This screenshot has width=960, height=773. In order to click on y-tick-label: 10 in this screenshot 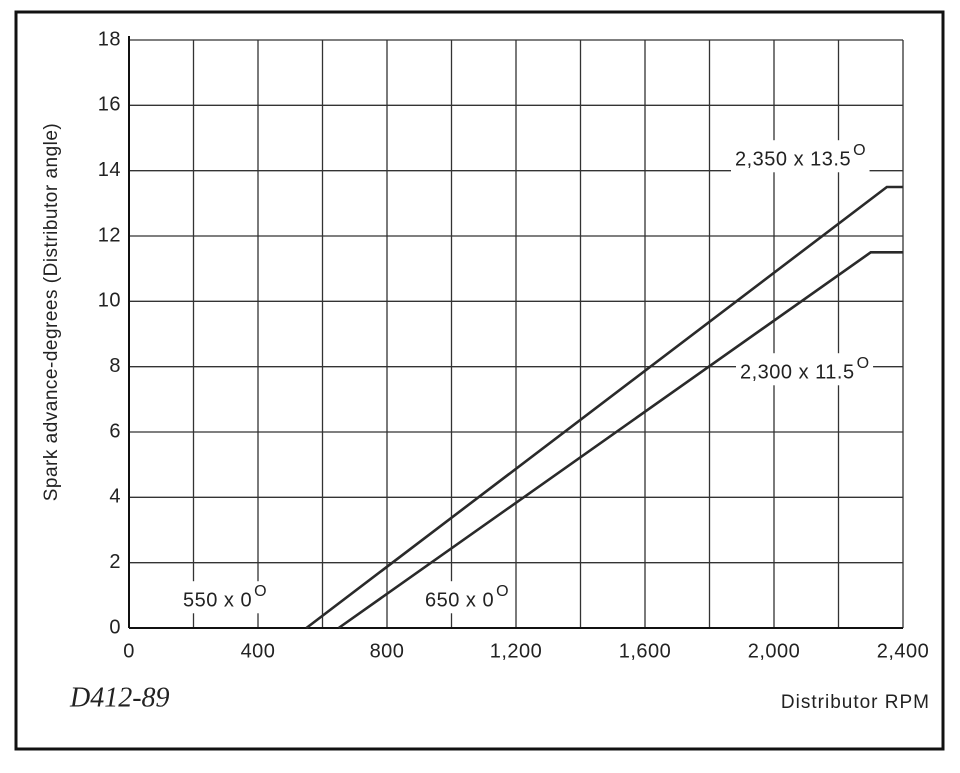, I will do `click(109, 301)`.